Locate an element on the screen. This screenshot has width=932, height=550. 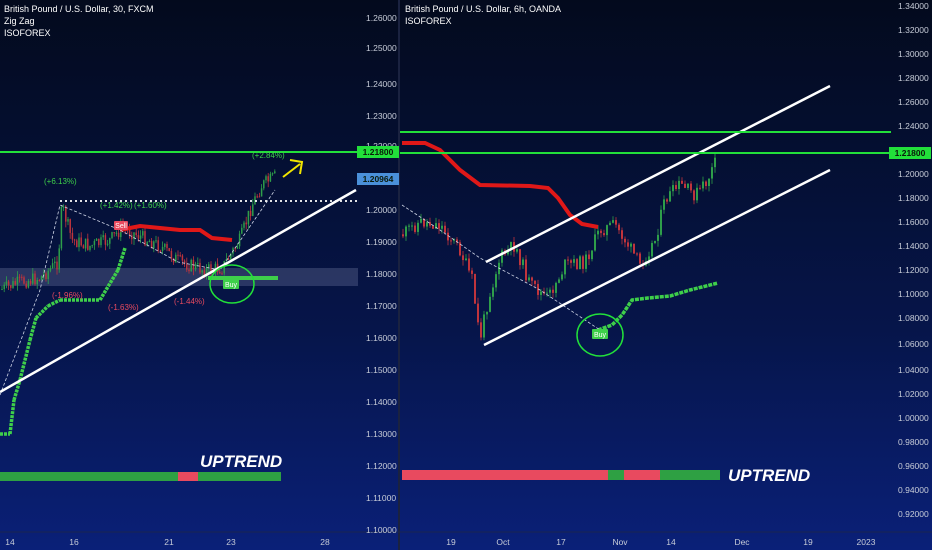
left-y-tick-label: 1.18000 is located at coordinates (381, 274).